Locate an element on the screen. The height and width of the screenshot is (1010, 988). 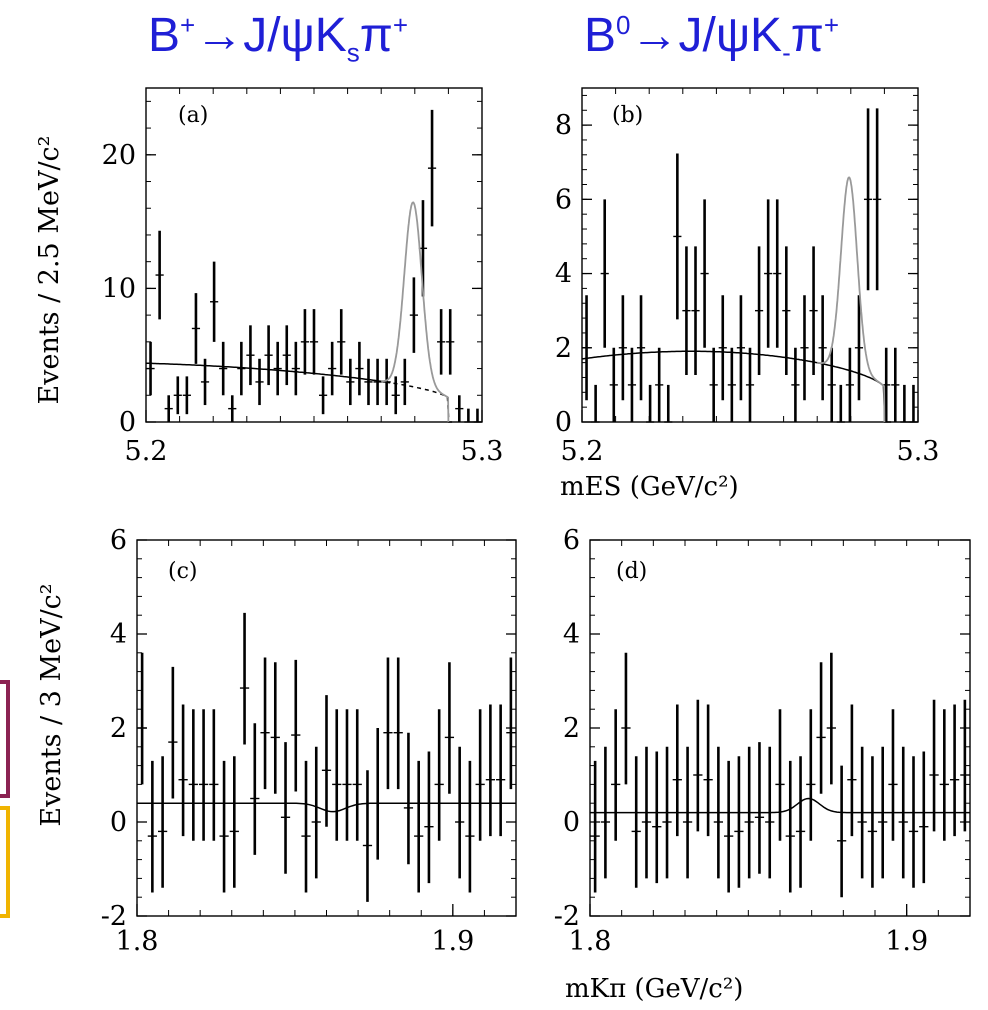
y-tick-label: 10 is located at coordinates (119, 288).